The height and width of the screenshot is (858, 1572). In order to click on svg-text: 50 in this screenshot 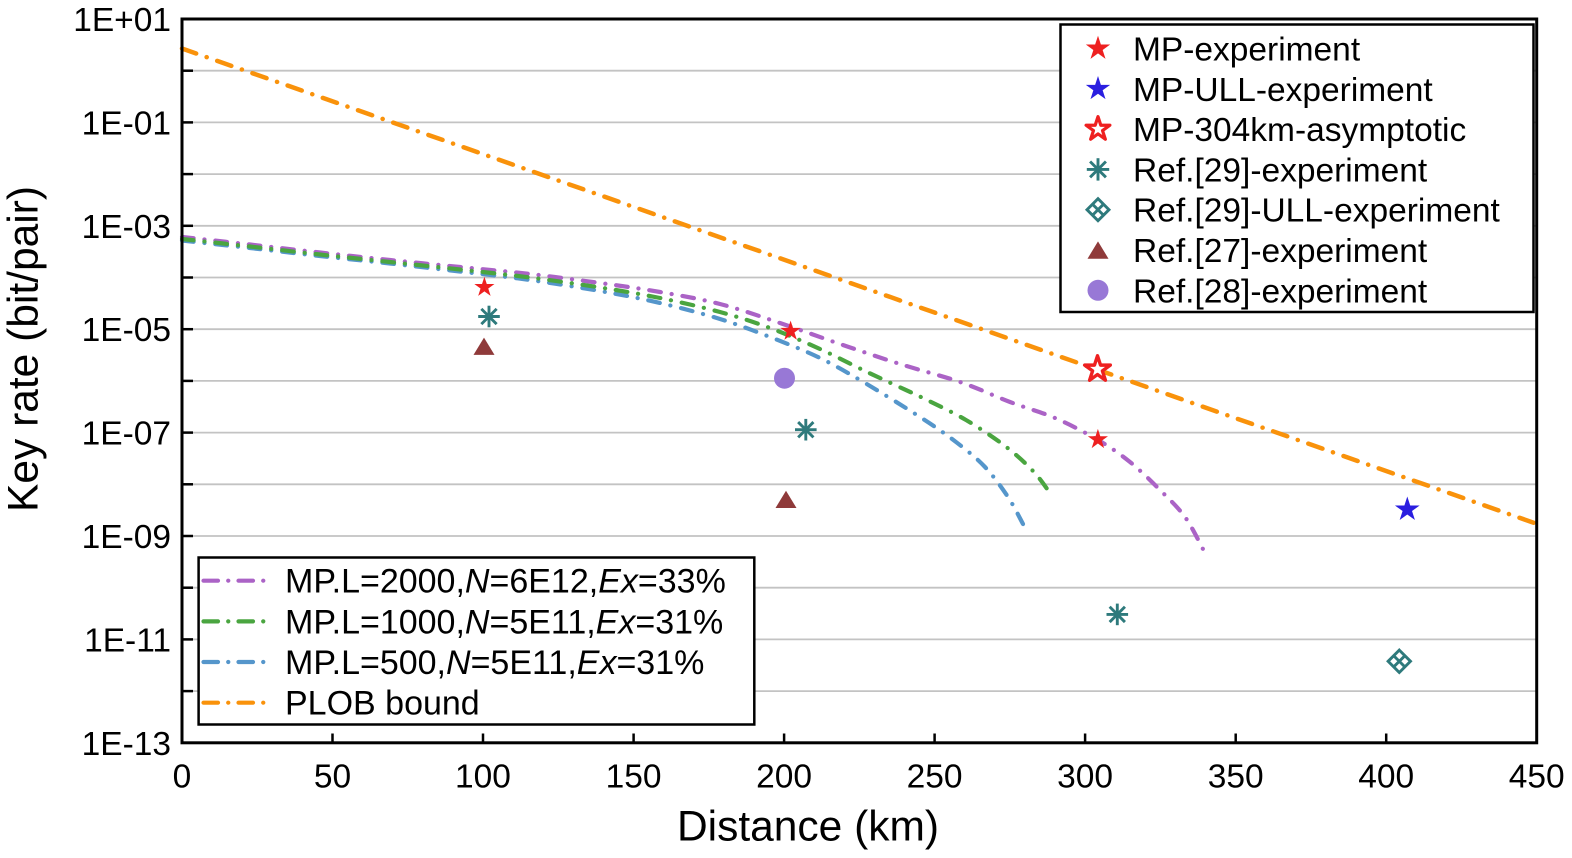, I will do `click(332, 777)`.